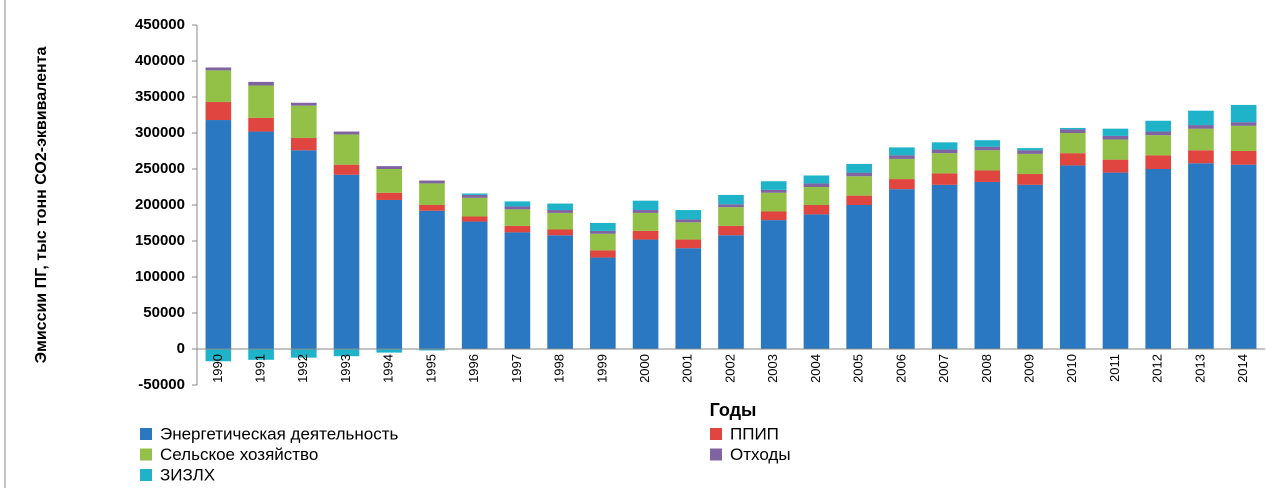 Image resolution: width=1266 pixels, height=488 pixels. I want to click on x-tick-label: 2000, so click(644, 368).